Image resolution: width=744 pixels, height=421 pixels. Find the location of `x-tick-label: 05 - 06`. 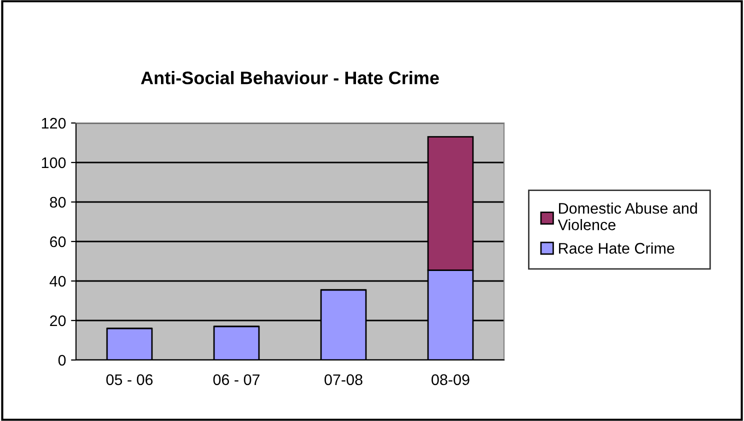

x-tick-label: 05 - 06 is located at coordinates (129, 380).